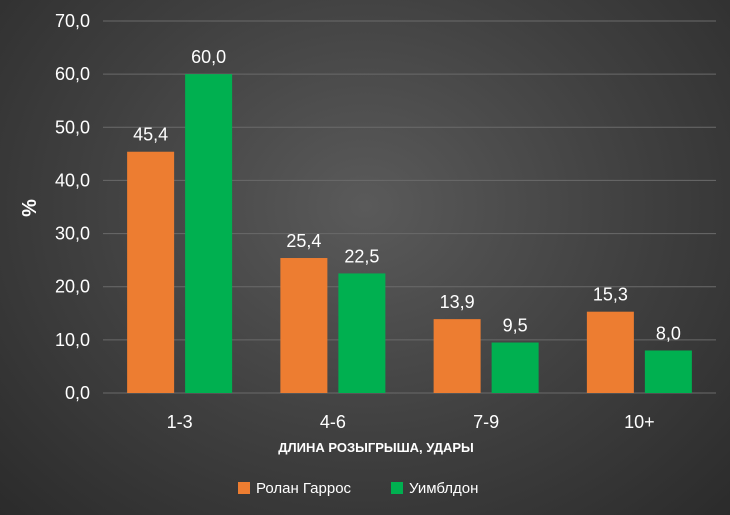  What do you see at coordinates (180, 422) in the screenshot?
I see `x-tick-label: 1-3` at bounding box center [180, 422].